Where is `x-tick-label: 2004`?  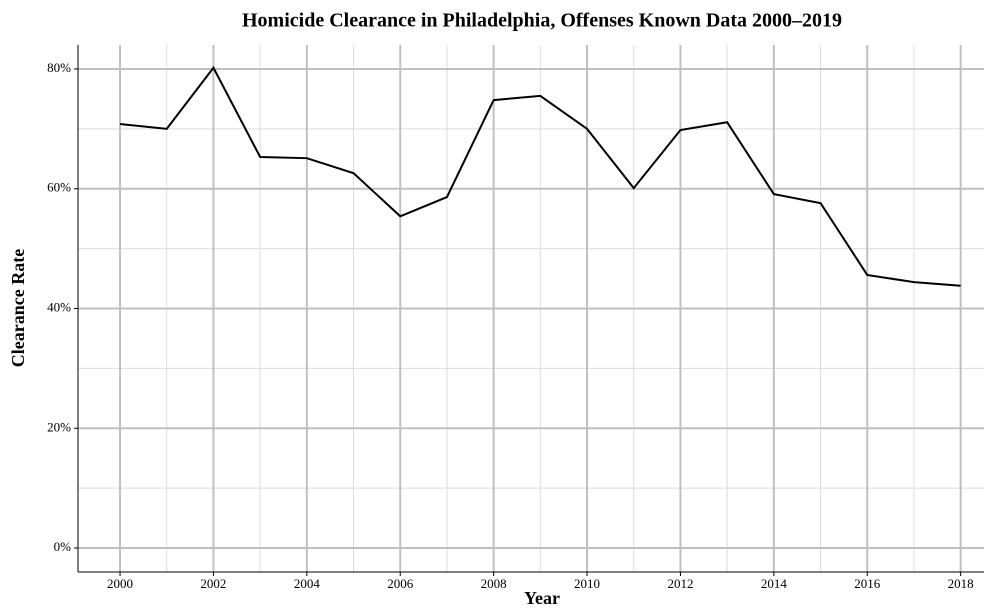
x-tick-label: 2004 is located at coordinates (307, 583).